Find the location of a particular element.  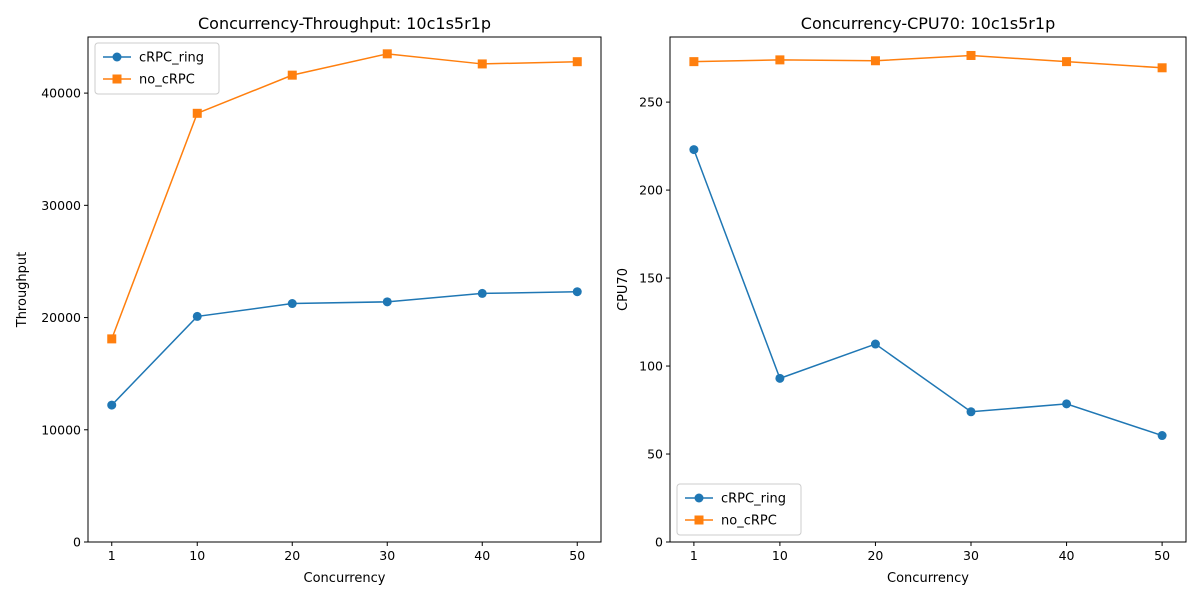

y-tick-label: 250 is located at coordinates (651, 102).